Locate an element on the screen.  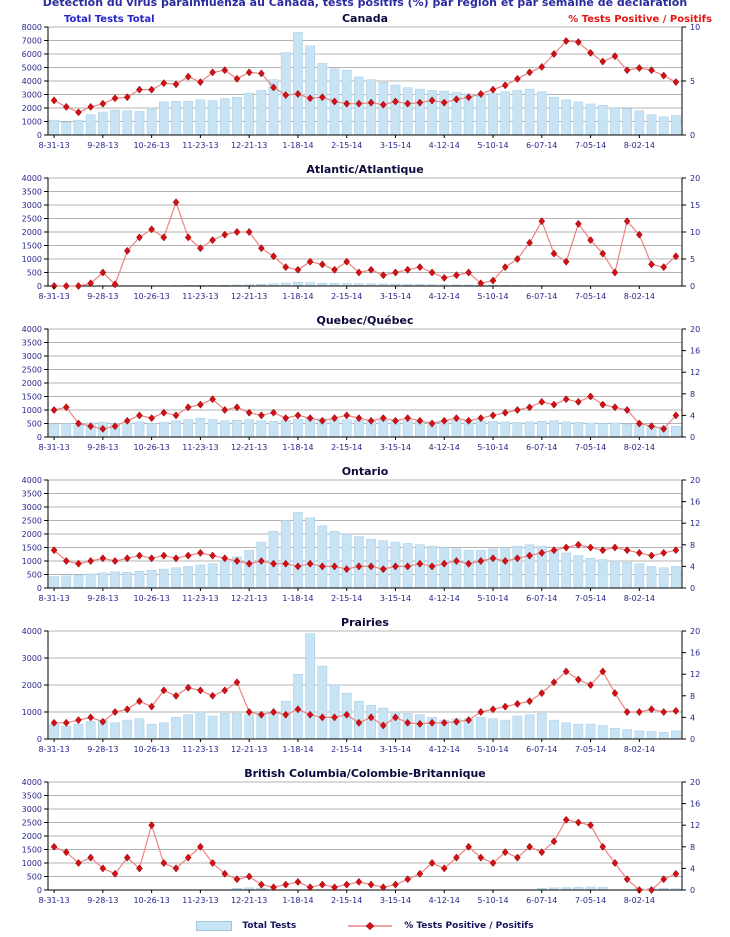
x-tick-label: 1-18-14 is located at coordinates (297, 296).